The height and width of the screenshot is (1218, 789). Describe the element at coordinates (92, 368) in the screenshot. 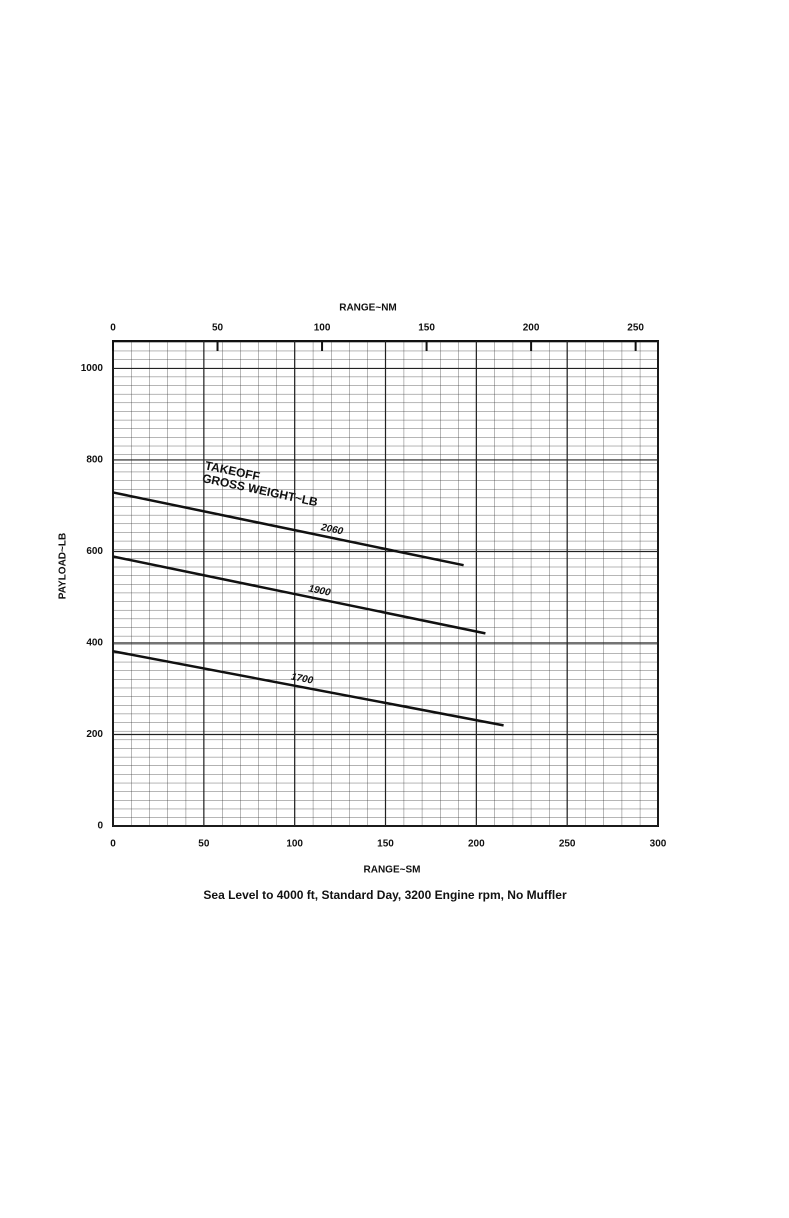

I see `y-tick-label: 1000` at that location.